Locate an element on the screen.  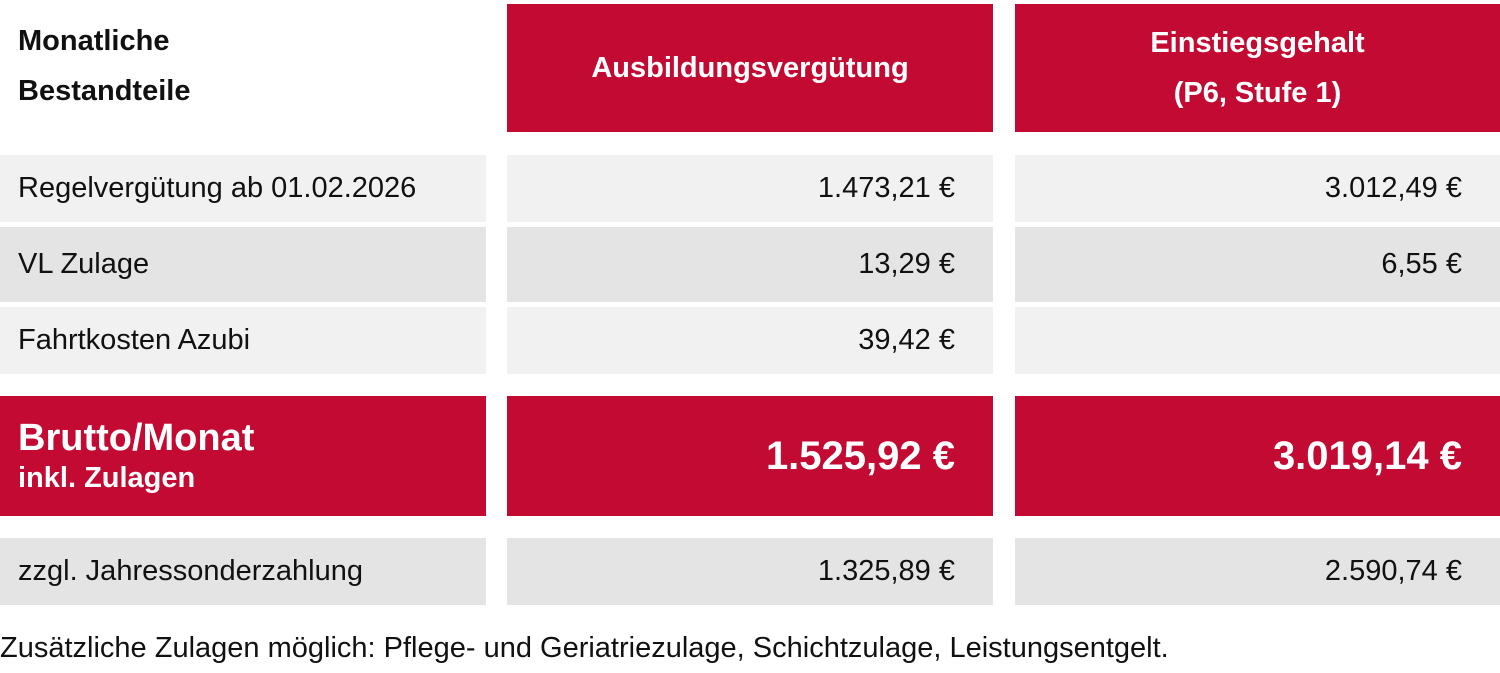
header-label: Monatliche Bestandteile is located at coordinates (243, 66).